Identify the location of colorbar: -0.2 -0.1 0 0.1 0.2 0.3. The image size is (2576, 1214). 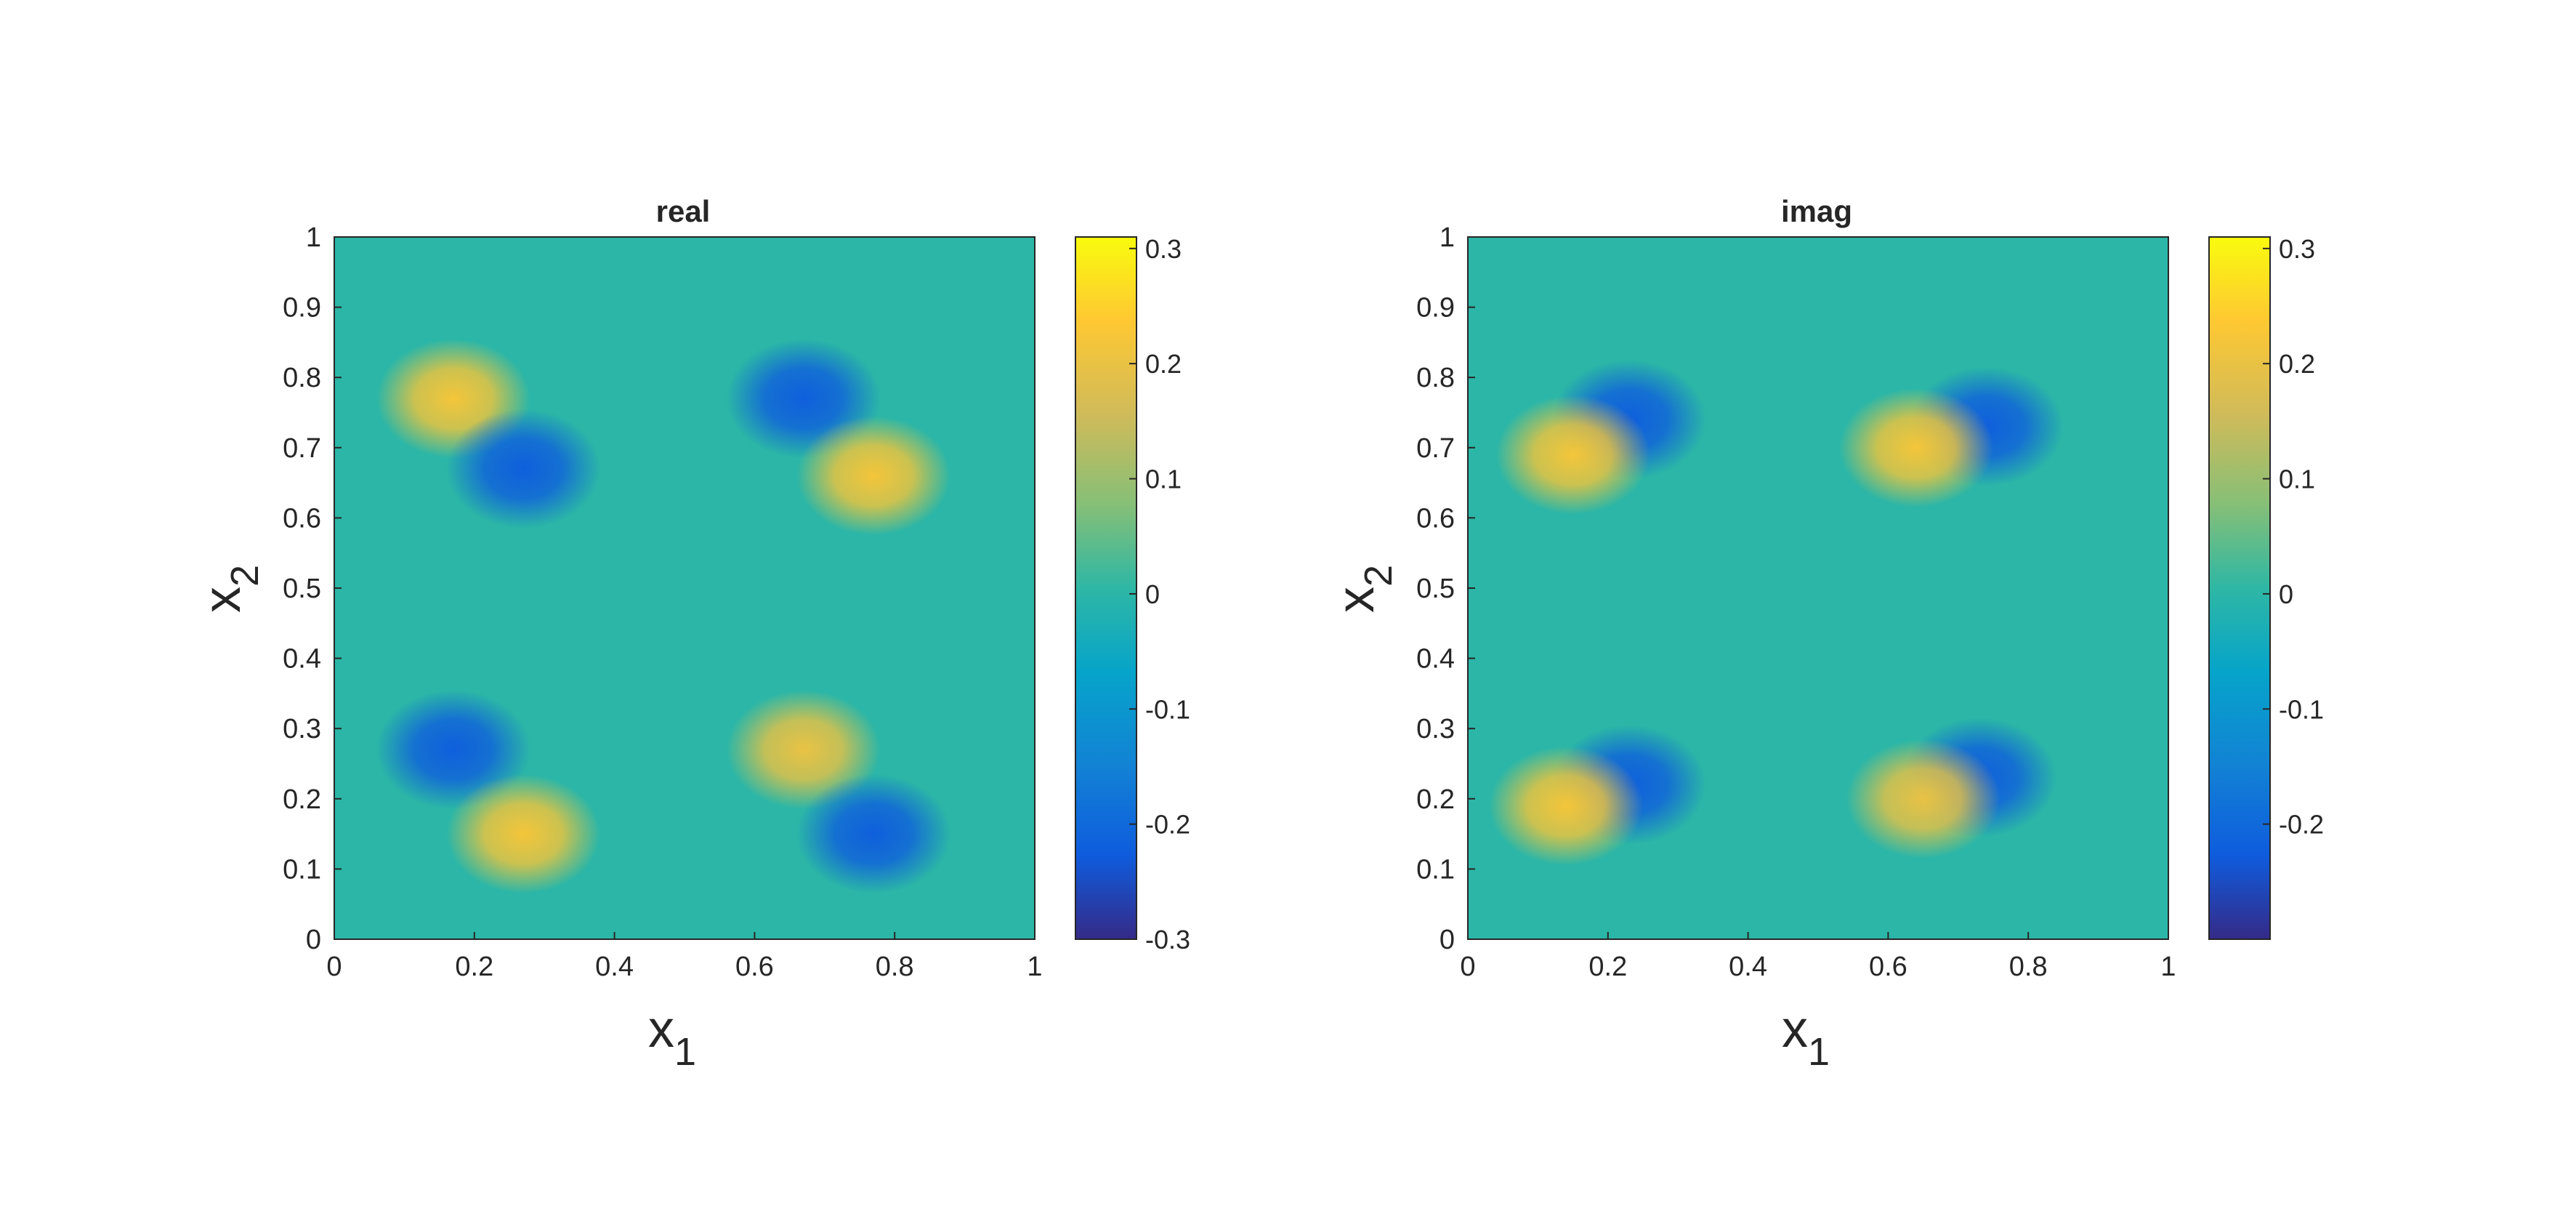
(2266, 587).